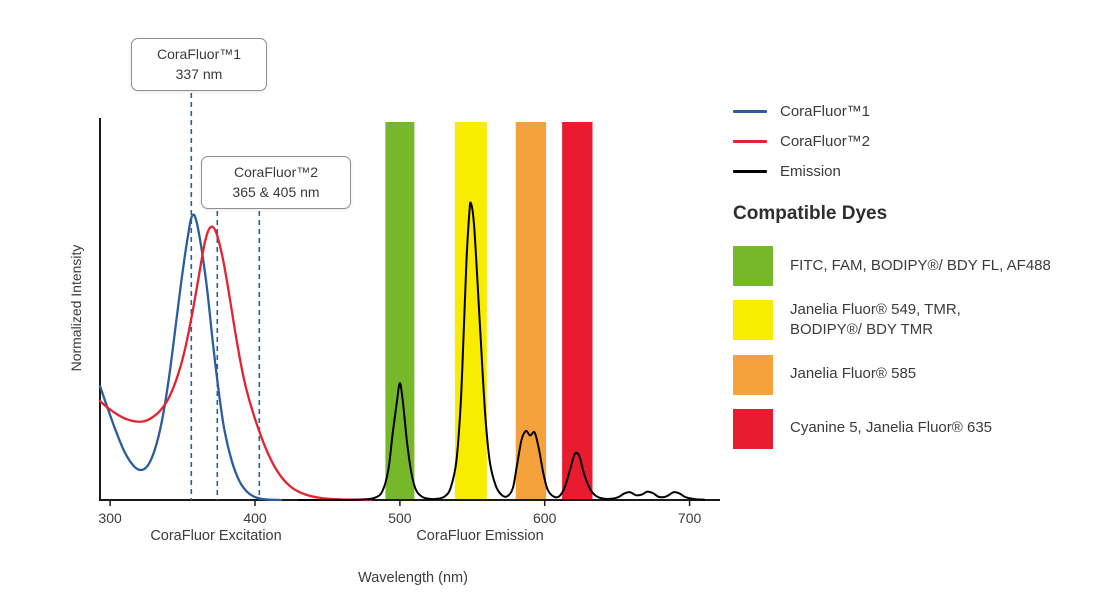 This screenshot has height=612, width=1110. Describe the element at coordinates (199, 64) in the screenshot. I see `callout-corafluor1-excitation-max: CoraFluor™1 337 nm` at that location.